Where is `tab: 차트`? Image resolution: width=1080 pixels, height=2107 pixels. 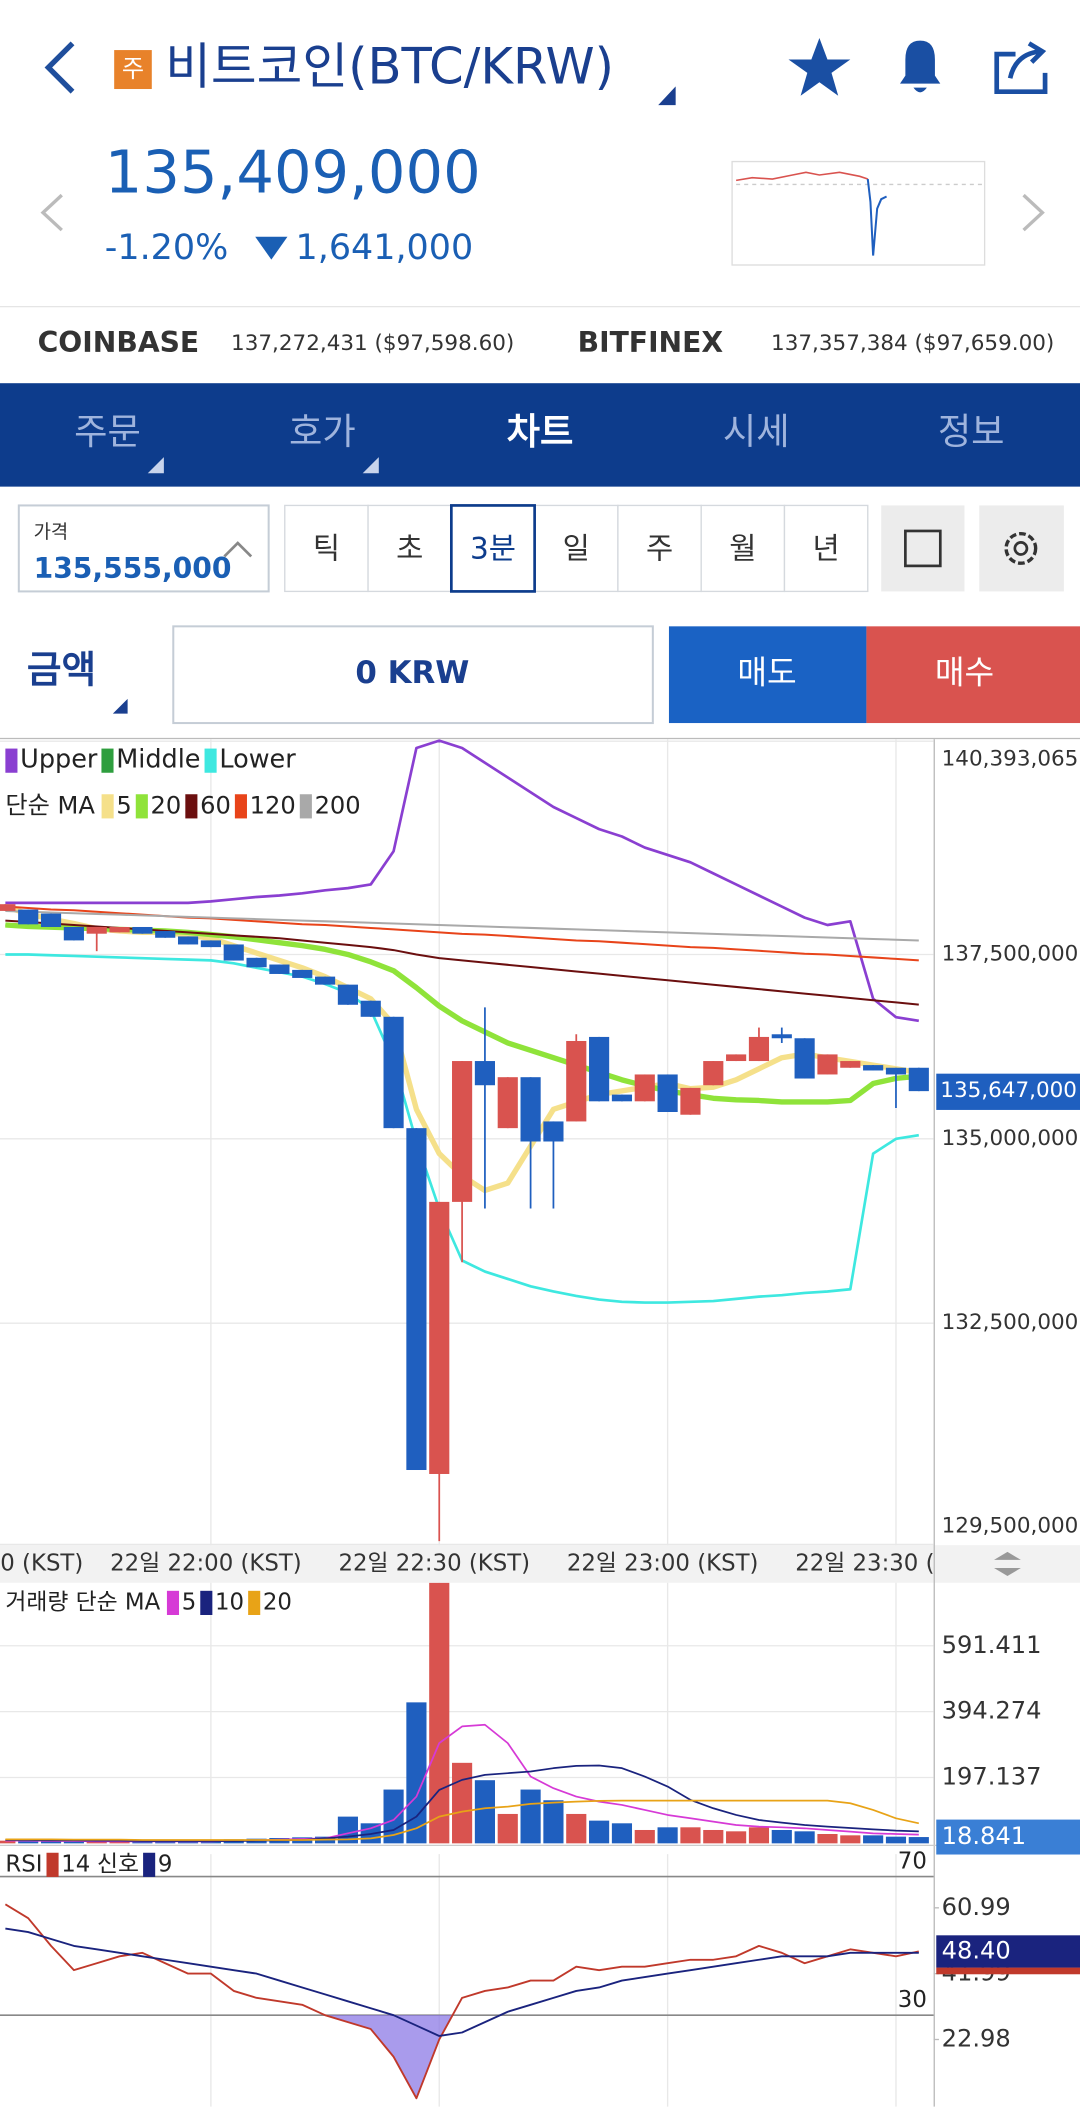 tab: 차트 is located at coordinates (540, 431).